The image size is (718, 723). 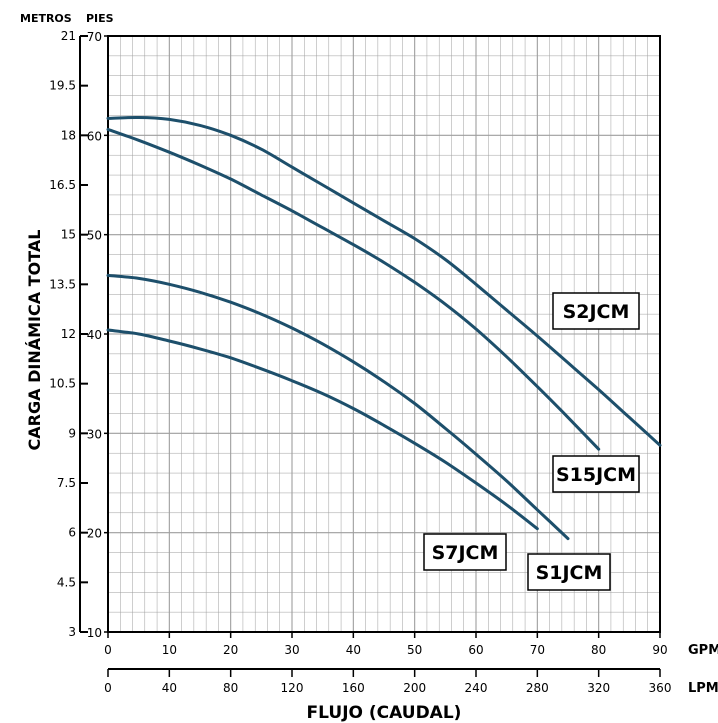 I want to click on metros-tick-label: 6, so click(x=72, y=533).